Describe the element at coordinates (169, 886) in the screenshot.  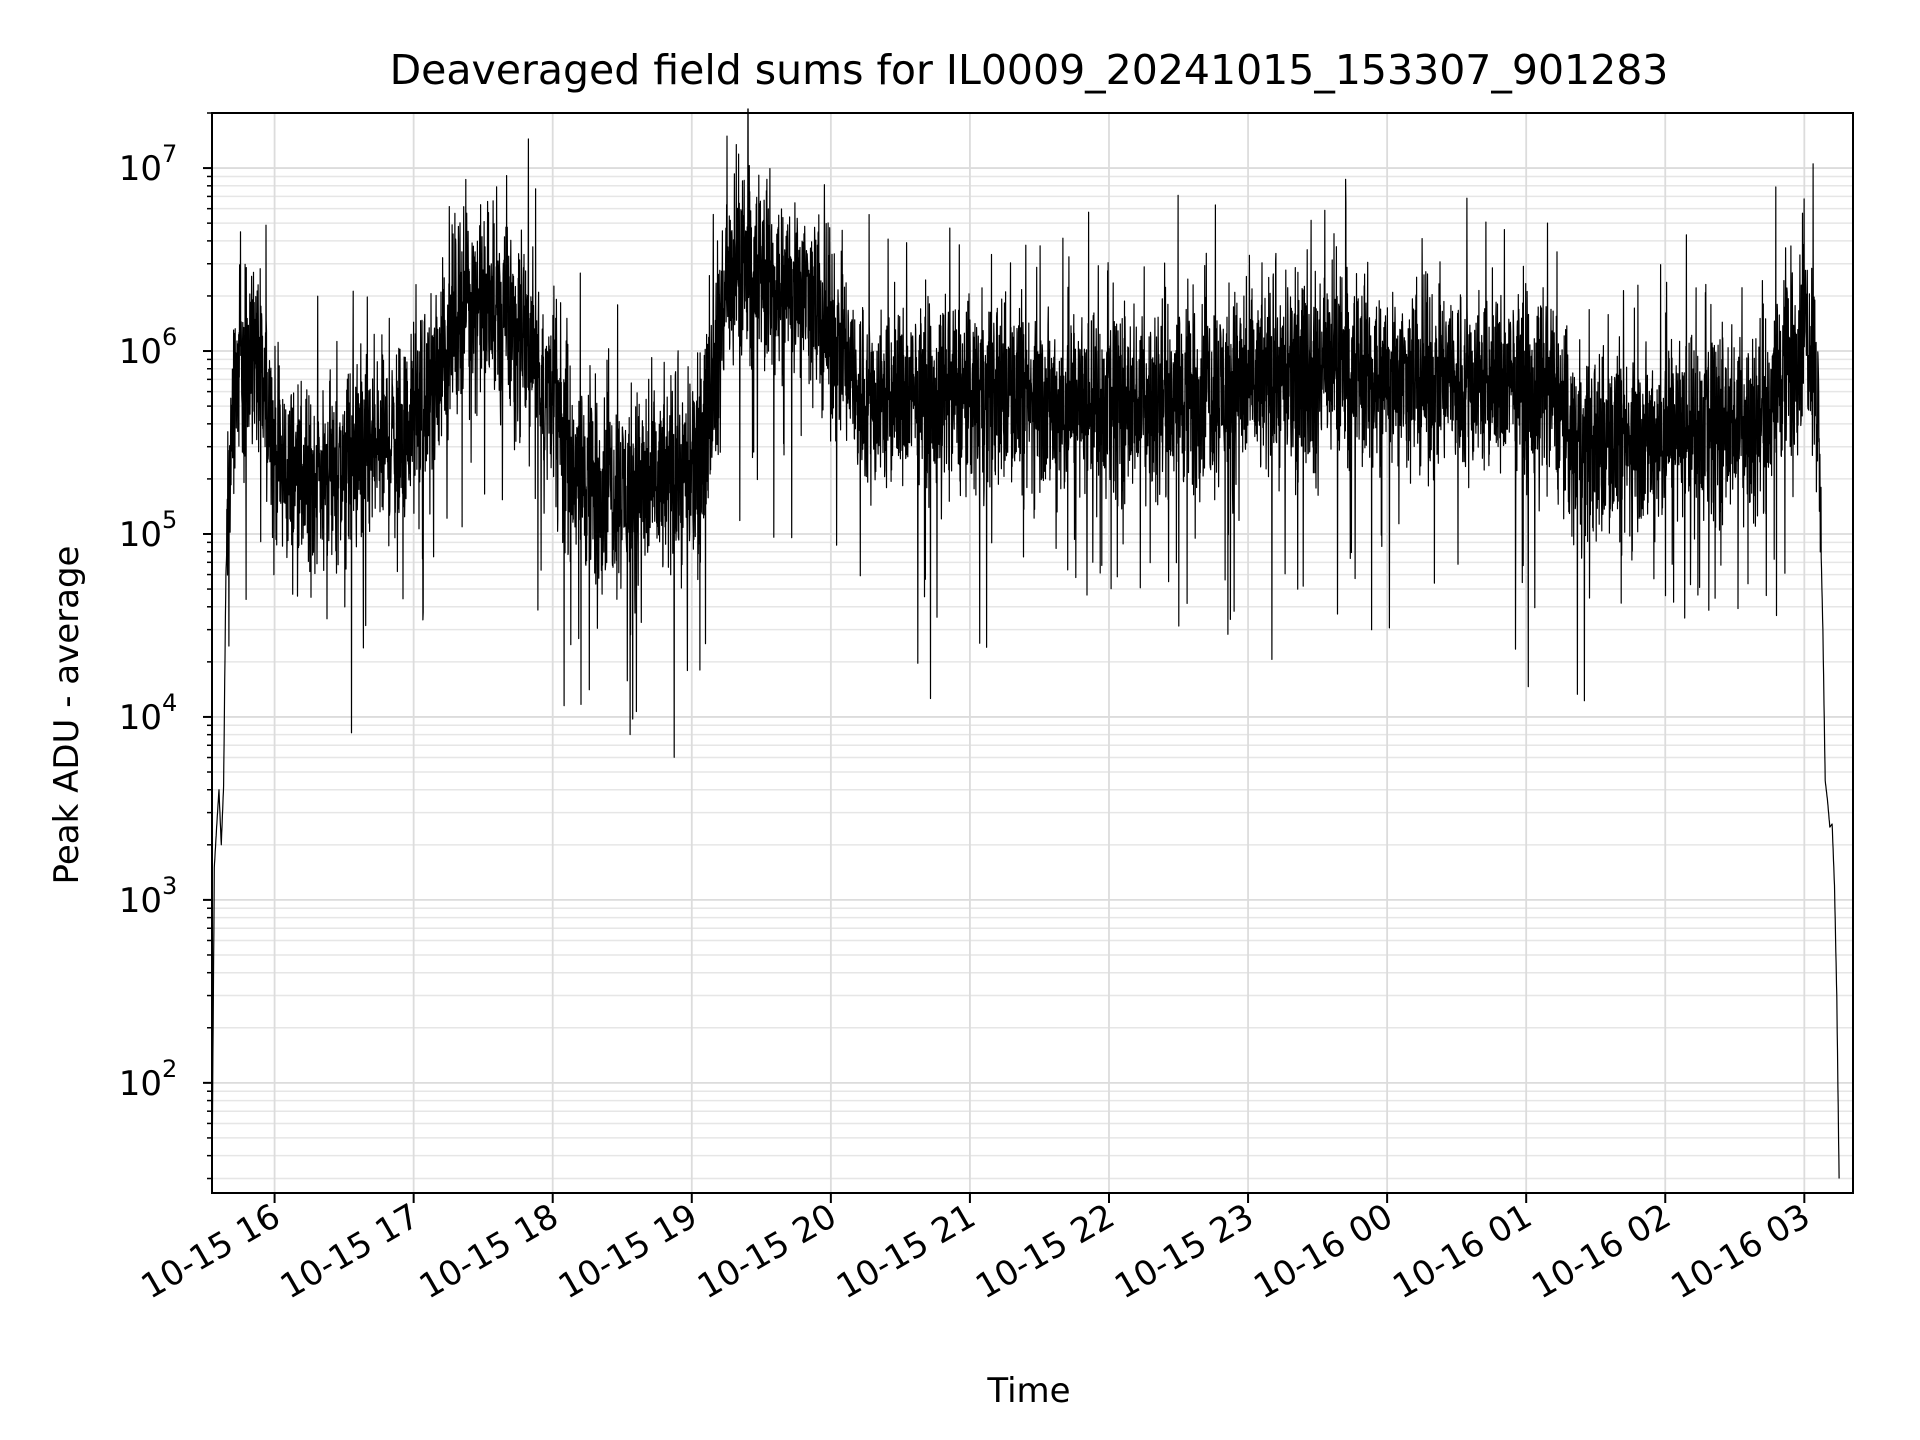
I see `y-tick-exponent: 3` at that location.